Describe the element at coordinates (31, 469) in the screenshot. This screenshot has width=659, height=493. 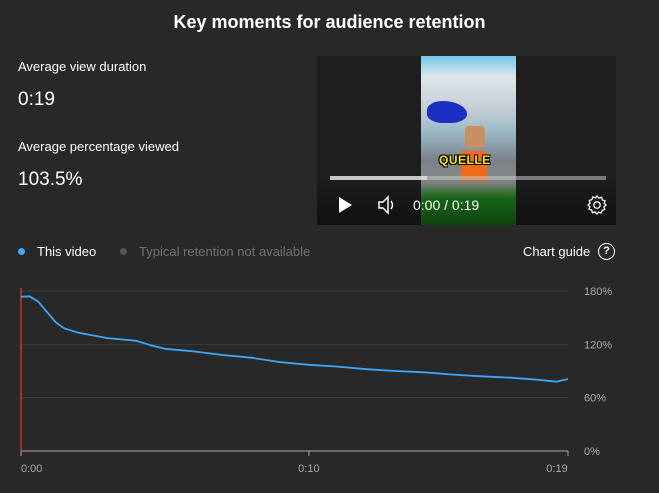
I see `x-tick-label: 0:00` at that location.